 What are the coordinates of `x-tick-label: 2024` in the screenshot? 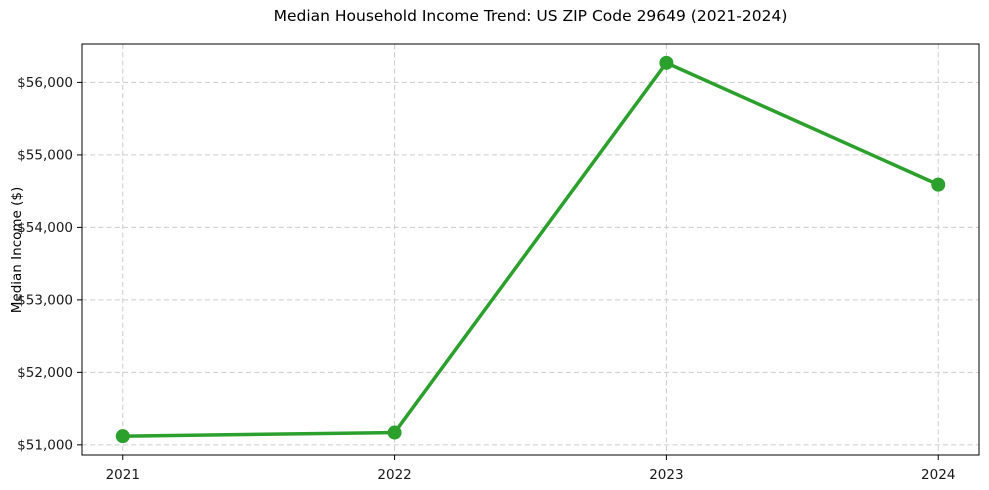 It's located at (938, 475).